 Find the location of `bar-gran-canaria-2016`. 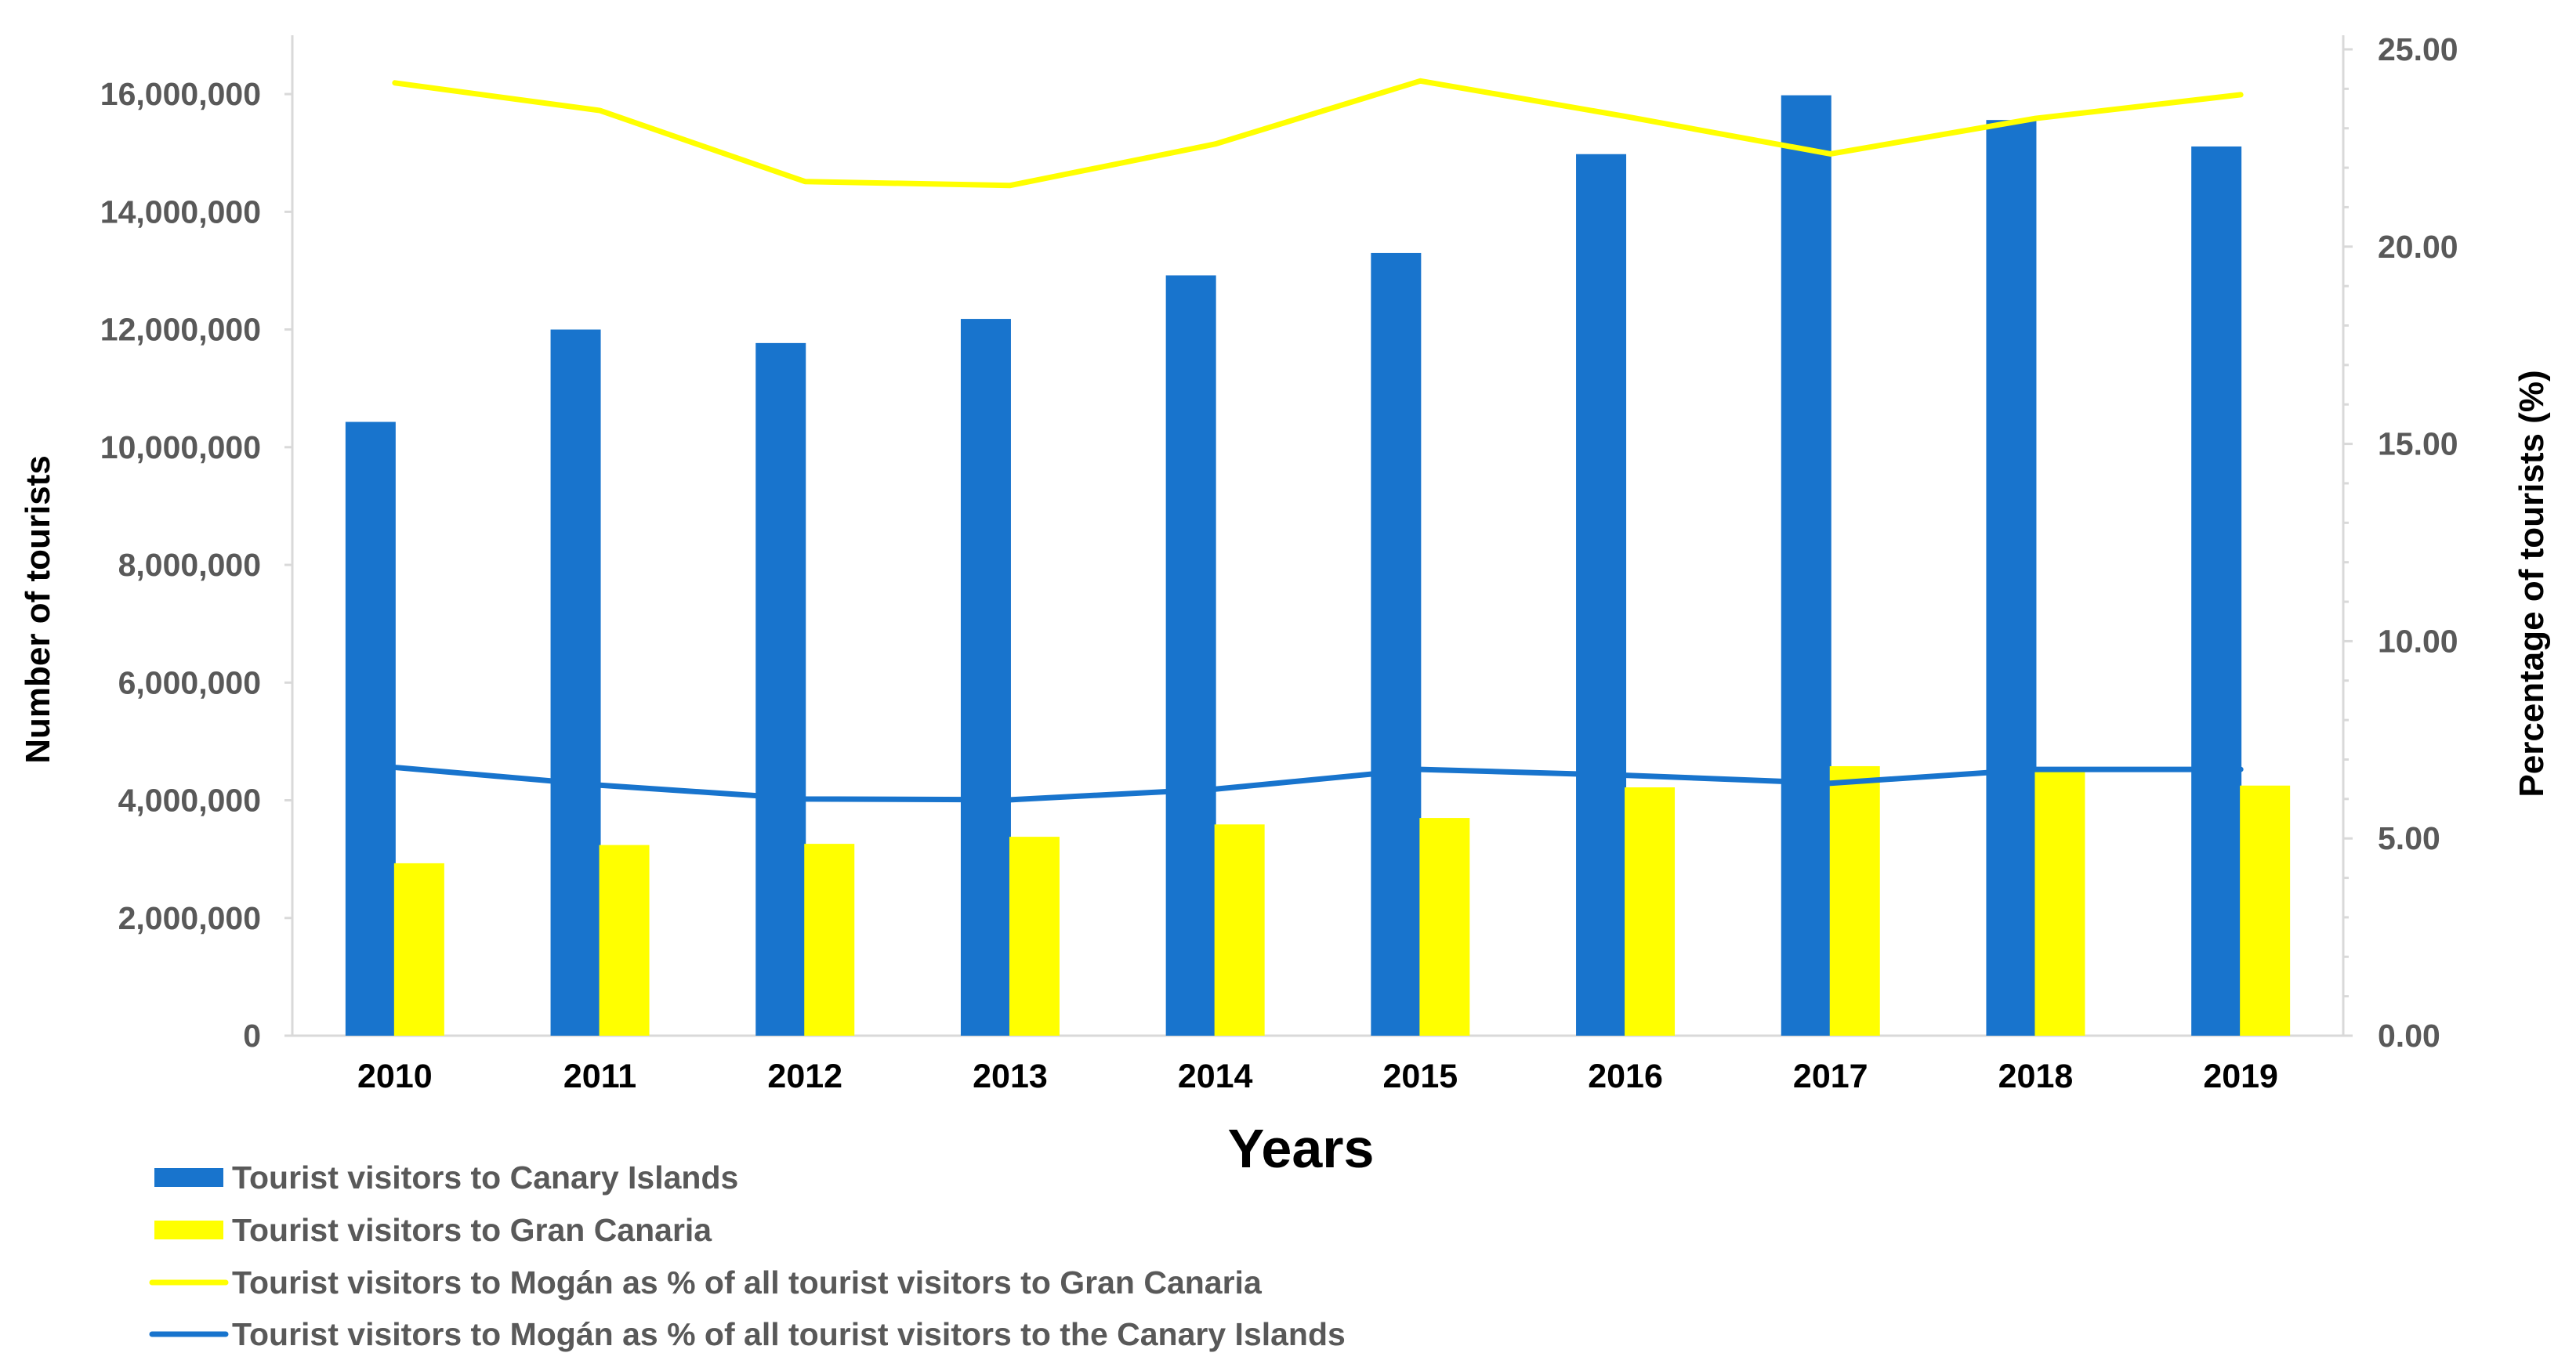

bar-gran-canaria-2016 is located at coordinates (1650, 911).